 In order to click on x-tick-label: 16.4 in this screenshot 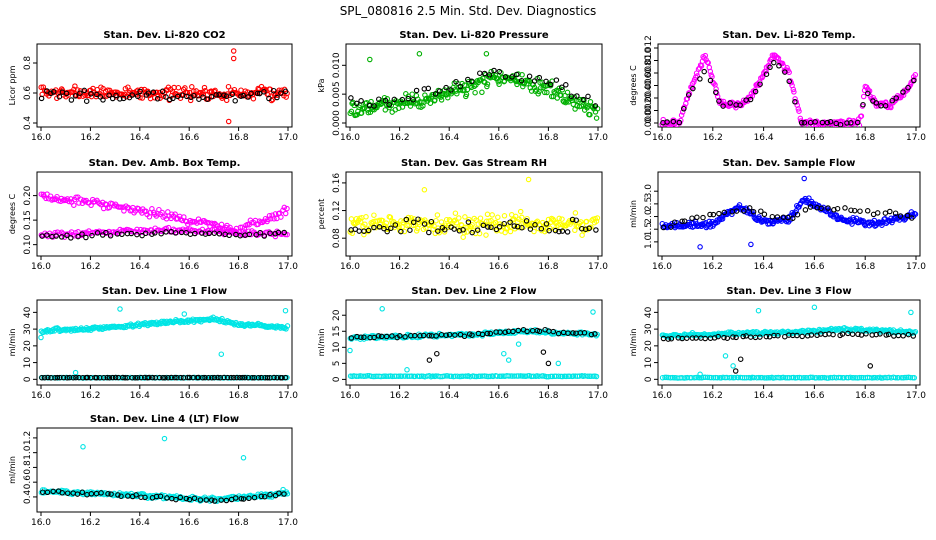, I will do `click(449, 138)`.